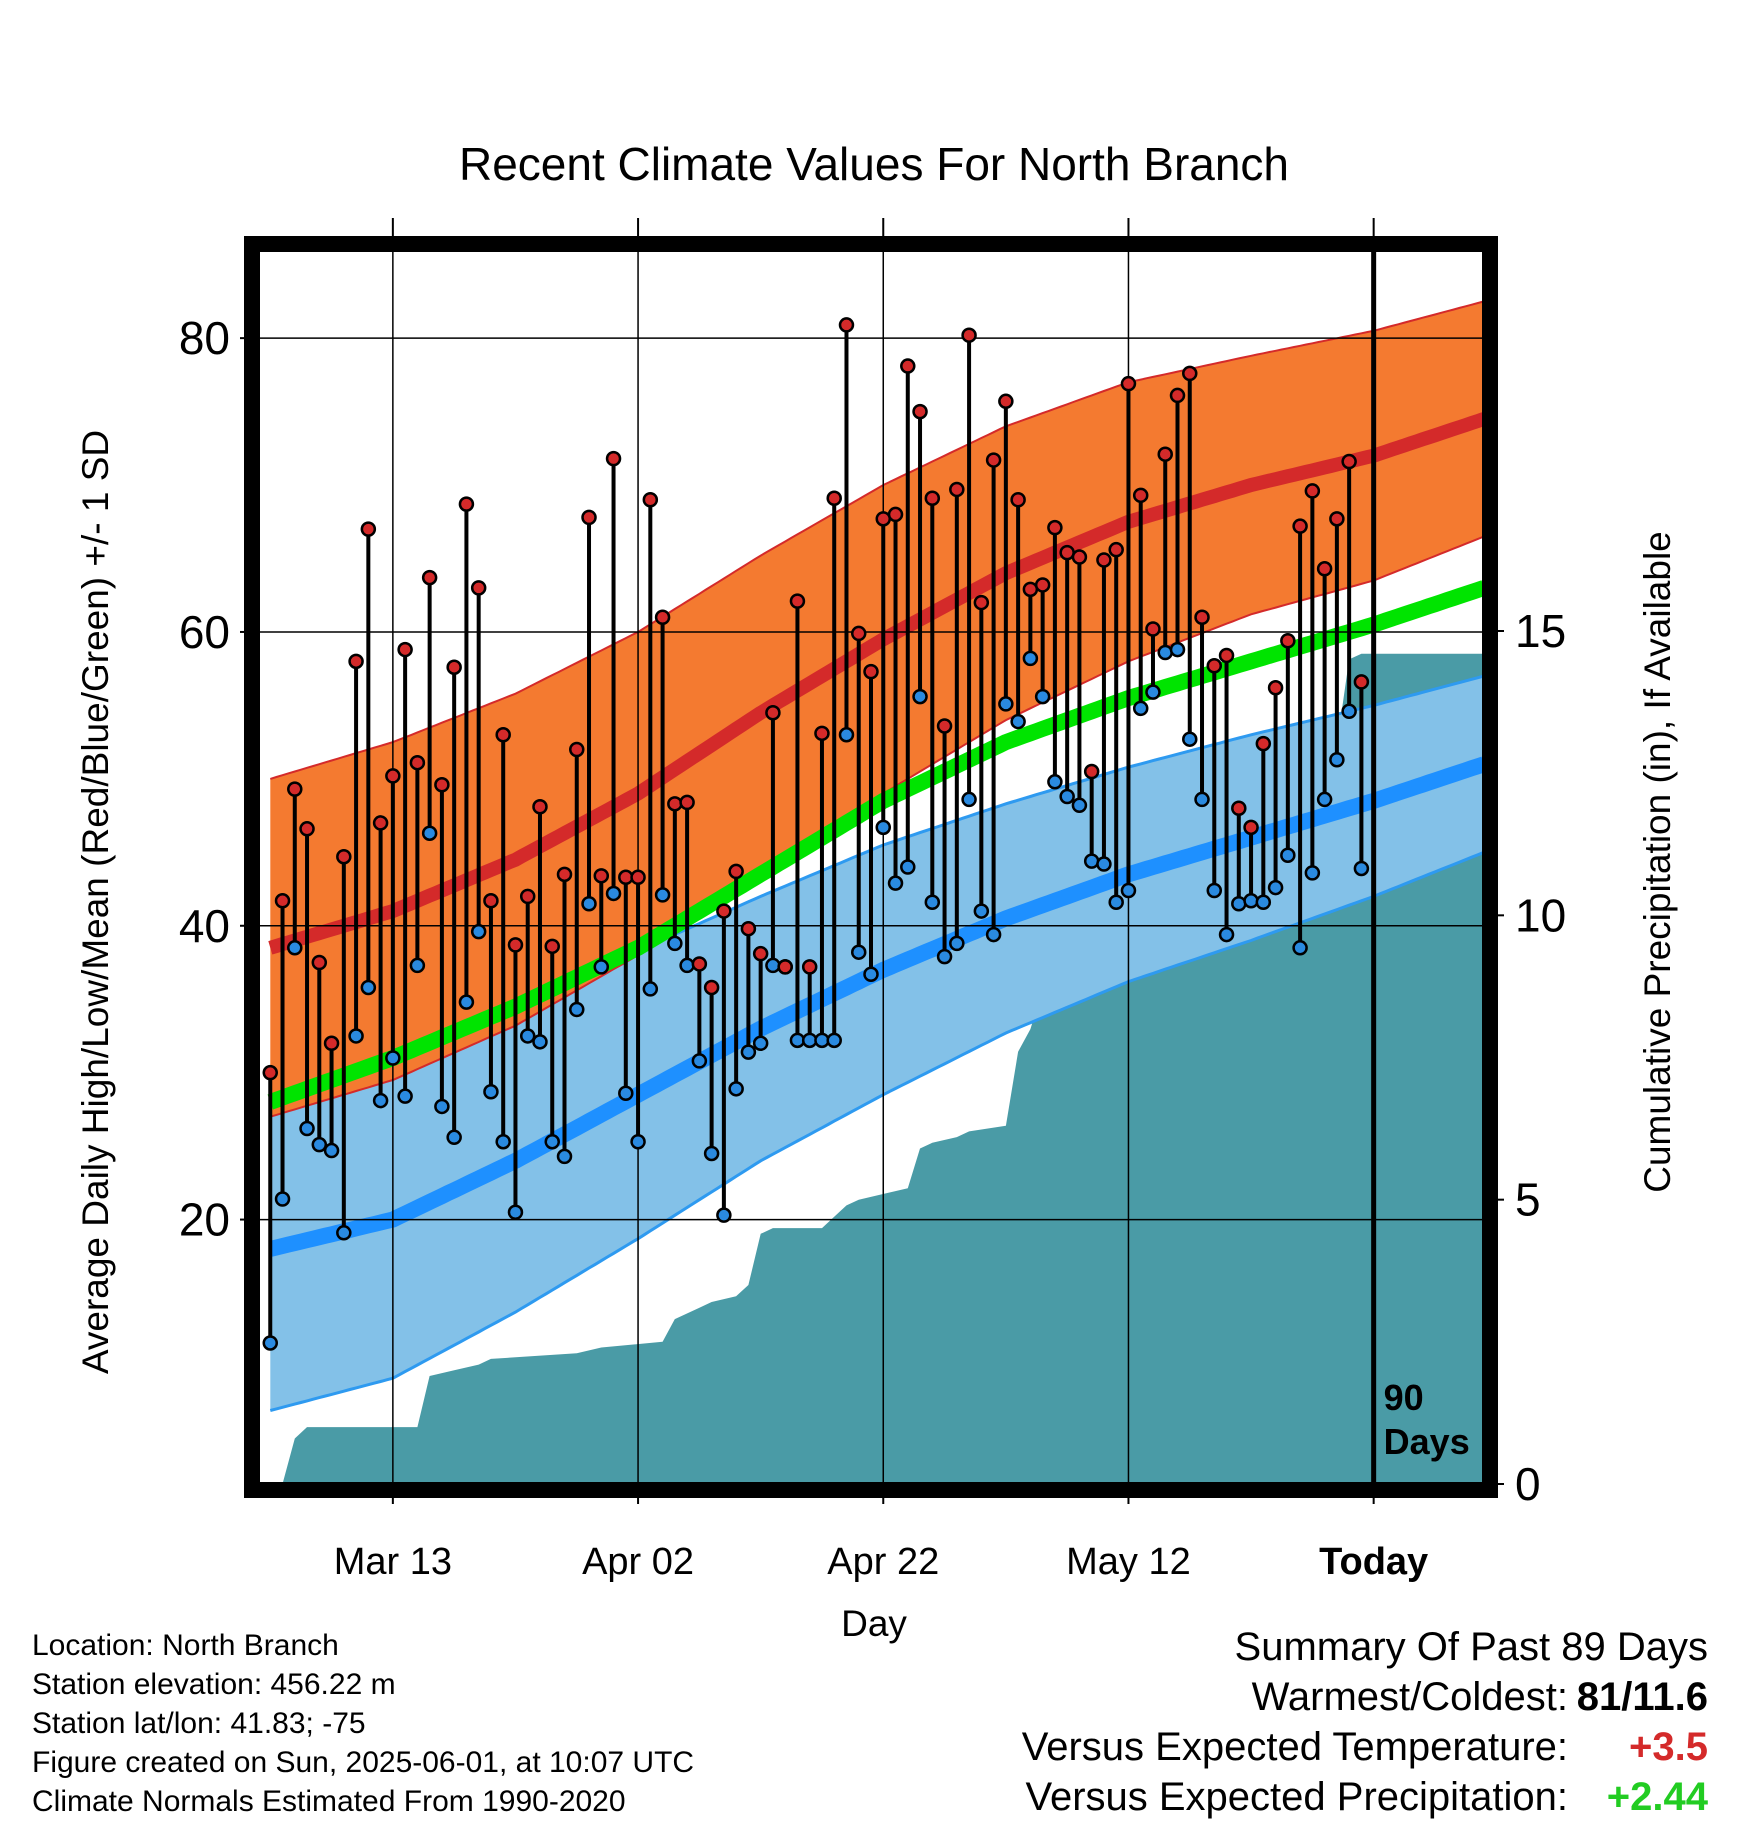 This screenshot has height=1828, width=1748. What do you see at coordinates (199, 1723) in the screenshot?
I see `latlon-text: Station lat/lon: 41.83; -75` at bounding box center [199, 1723].